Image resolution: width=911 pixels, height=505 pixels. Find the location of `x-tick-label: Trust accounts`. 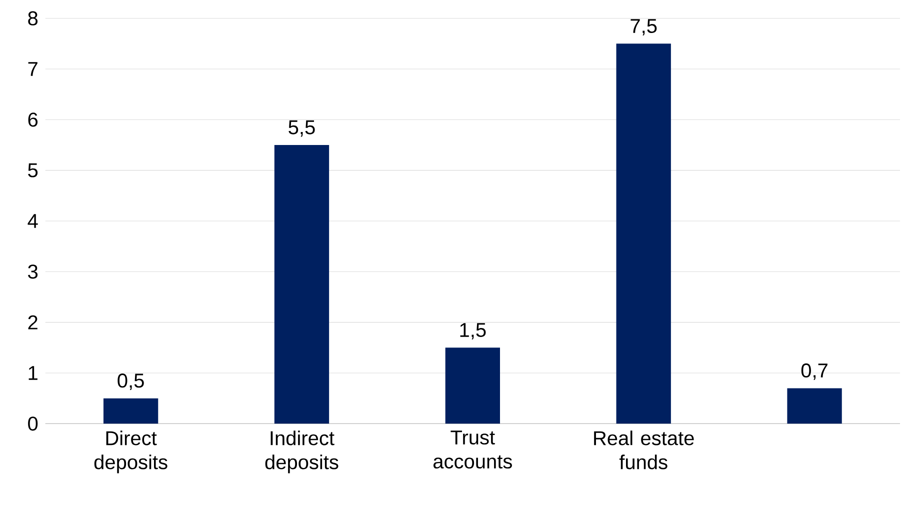

x-tick-label: Trust accounts is located at coordinates (473, 449).